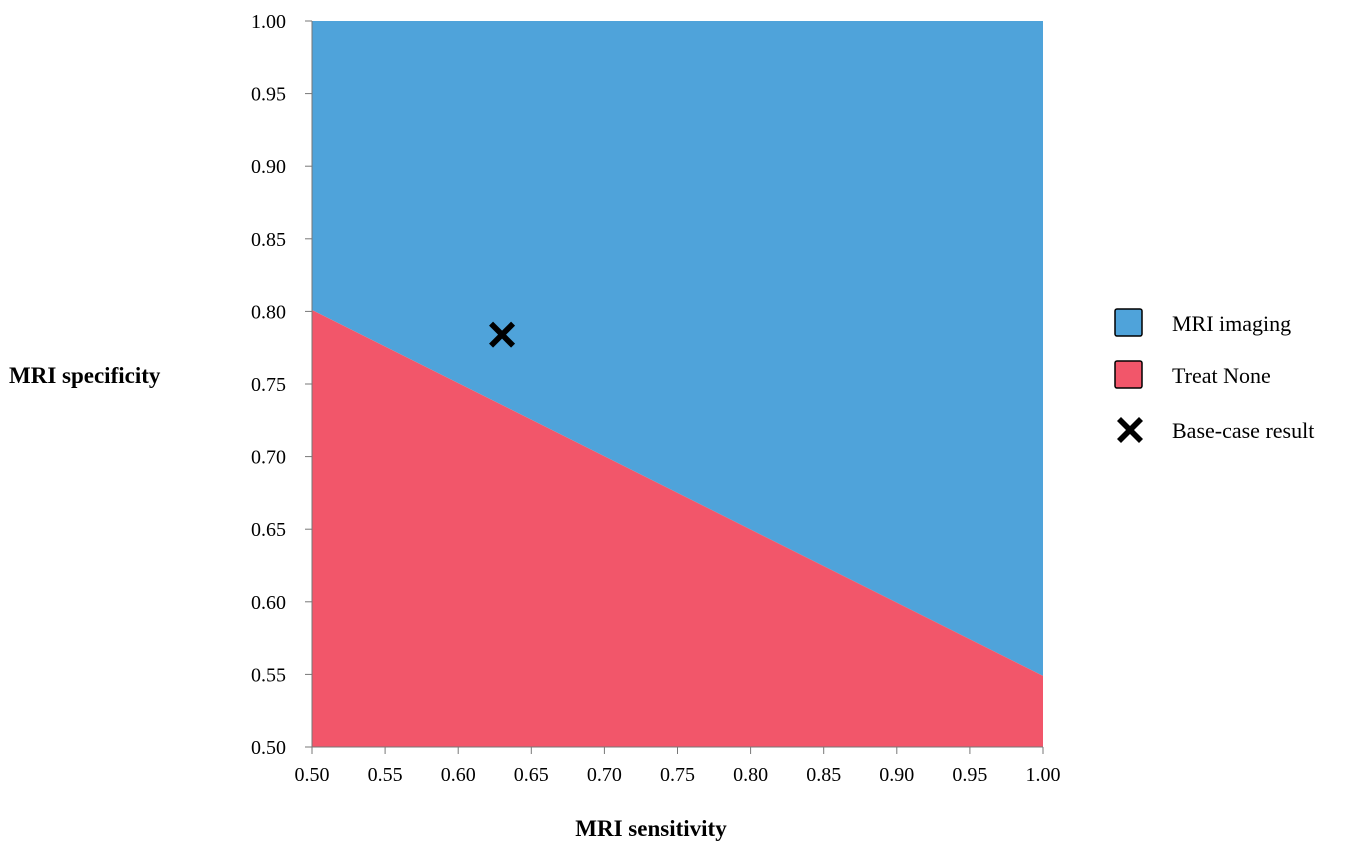 The image size is (1363, 843). What do you see at coordinates (268, 530) in the screenshot?
I see `y-tick-label: 0.65` at bounding box center [268, 530].